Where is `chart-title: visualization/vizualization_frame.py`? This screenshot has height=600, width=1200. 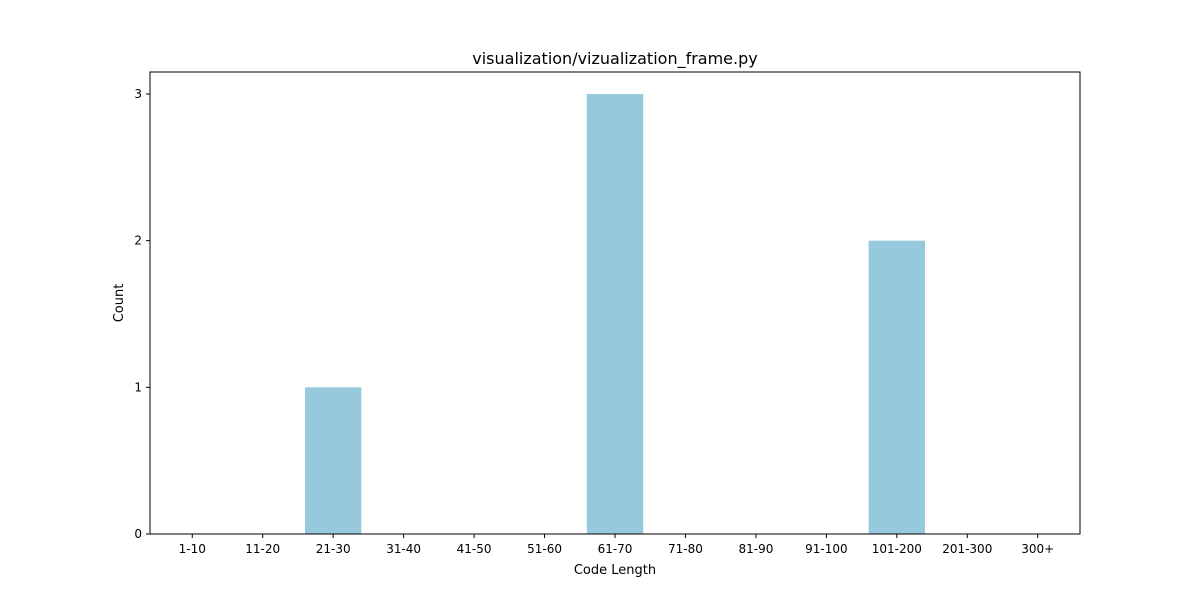
chart-title: visualization/vizualization_frame.py is located at coordinates (614, 59).